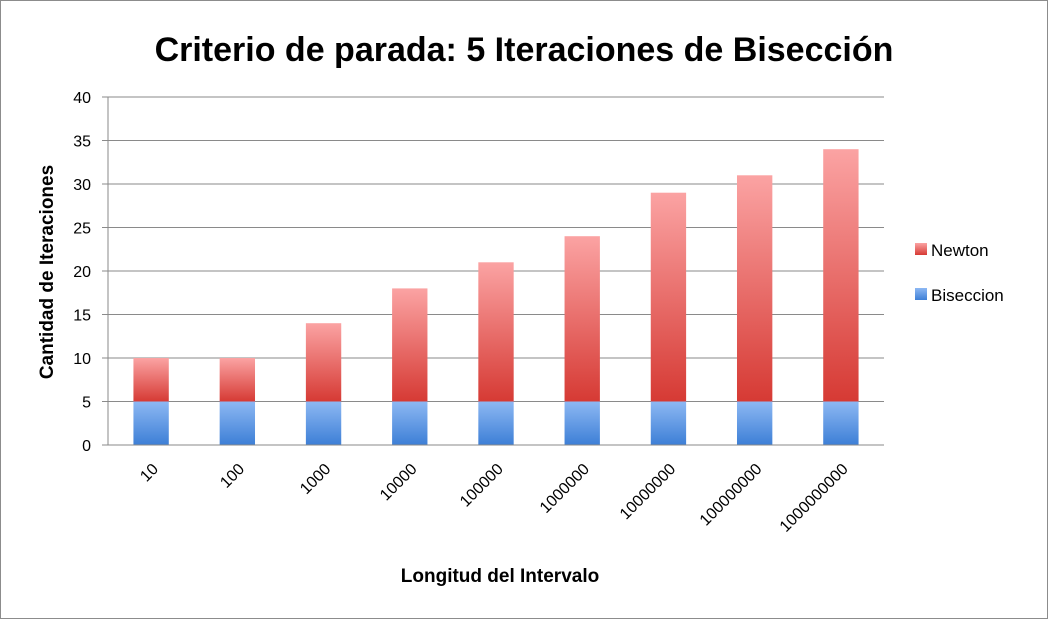 The width and height of the screenshot is (1048, 619). What do you see at coordinates (47, 272) in the screenshot?
I see `y-axis-title: Cantidad de Iteraciones` at bounding box center [47, 272].